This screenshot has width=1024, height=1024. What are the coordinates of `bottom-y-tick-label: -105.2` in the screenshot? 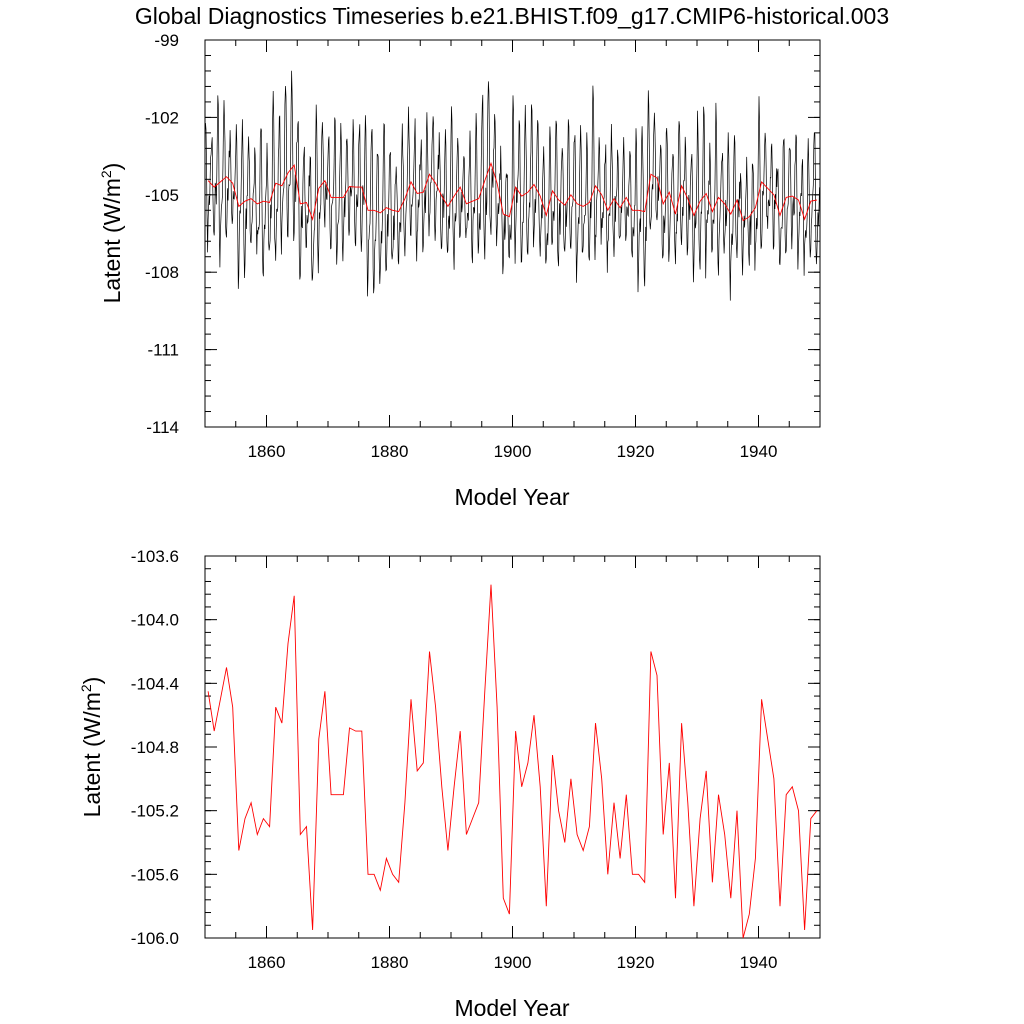 It's located at (155, 811).